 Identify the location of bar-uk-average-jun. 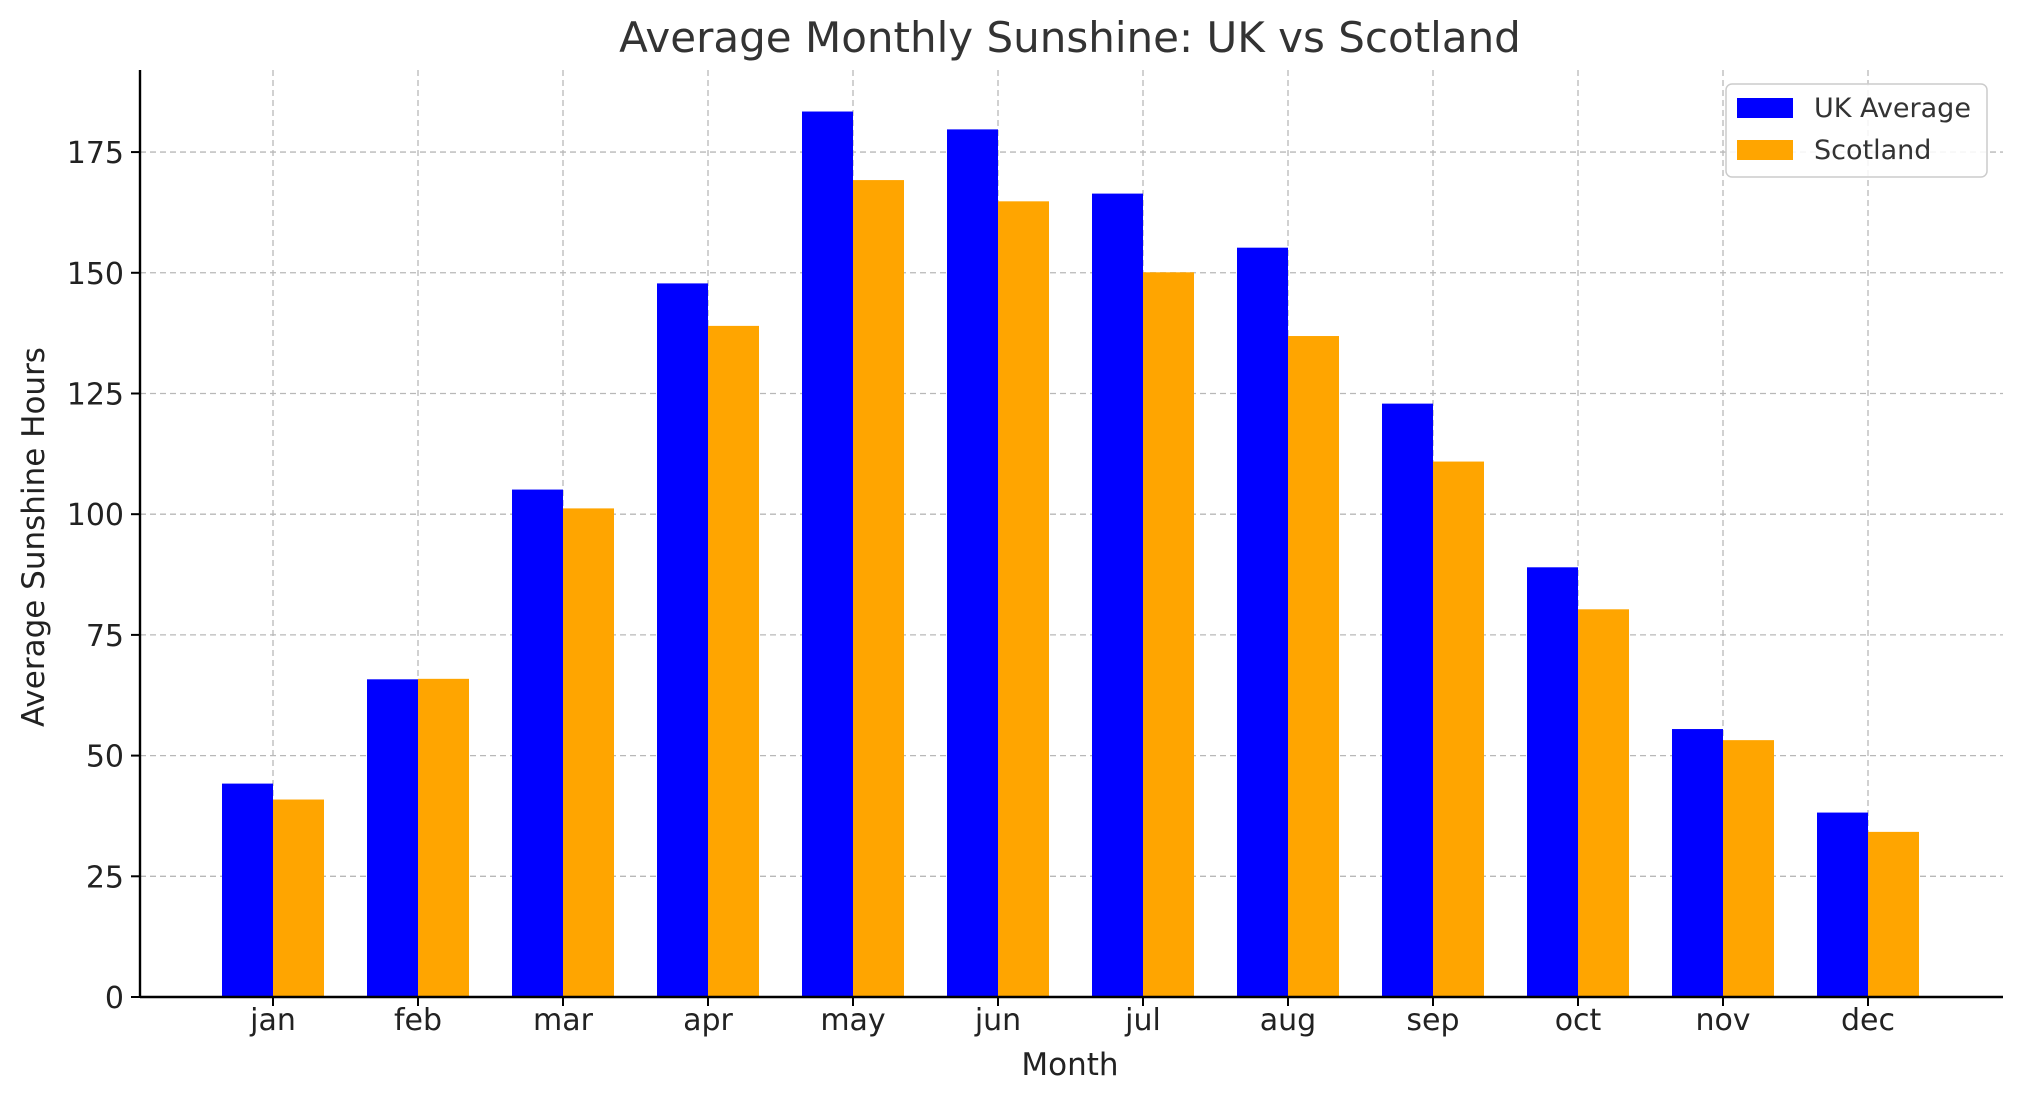
(972, 563).